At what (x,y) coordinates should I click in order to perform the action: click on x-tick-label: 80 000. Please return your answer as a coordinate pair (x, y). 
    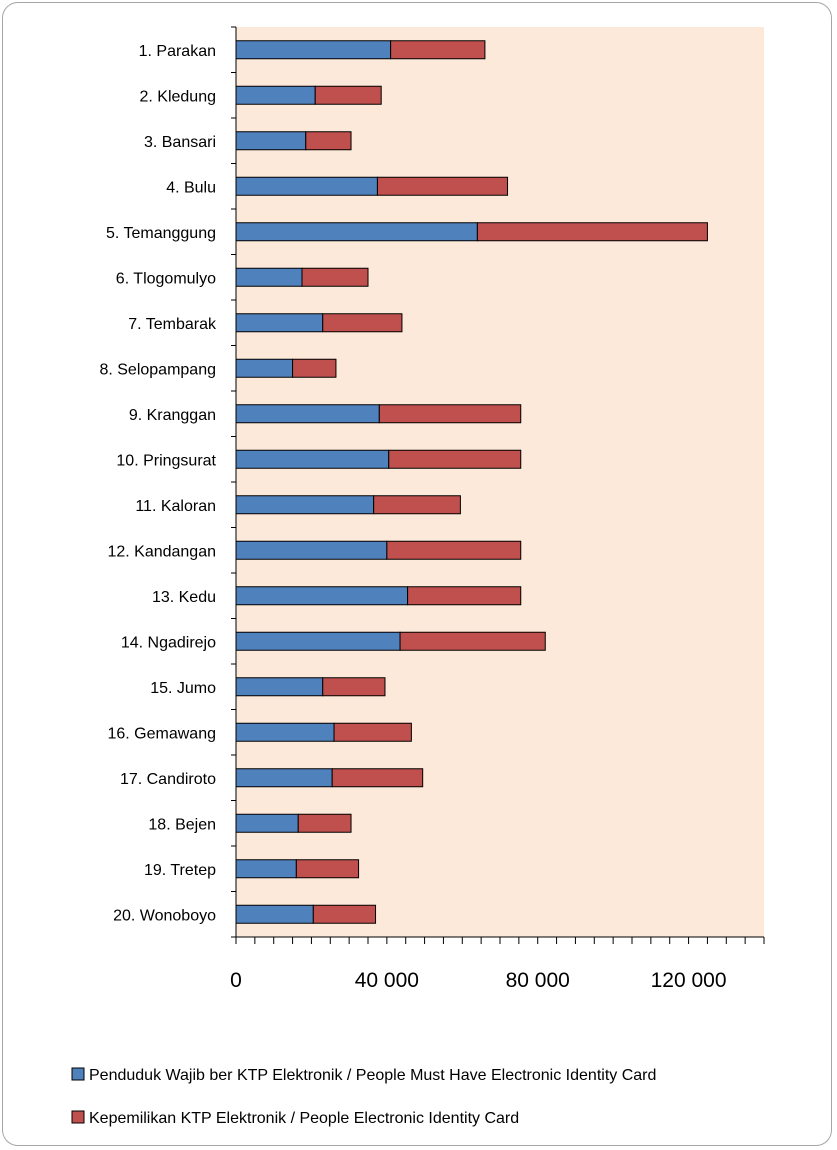
    Looking at the image, I should click on (538, 980).